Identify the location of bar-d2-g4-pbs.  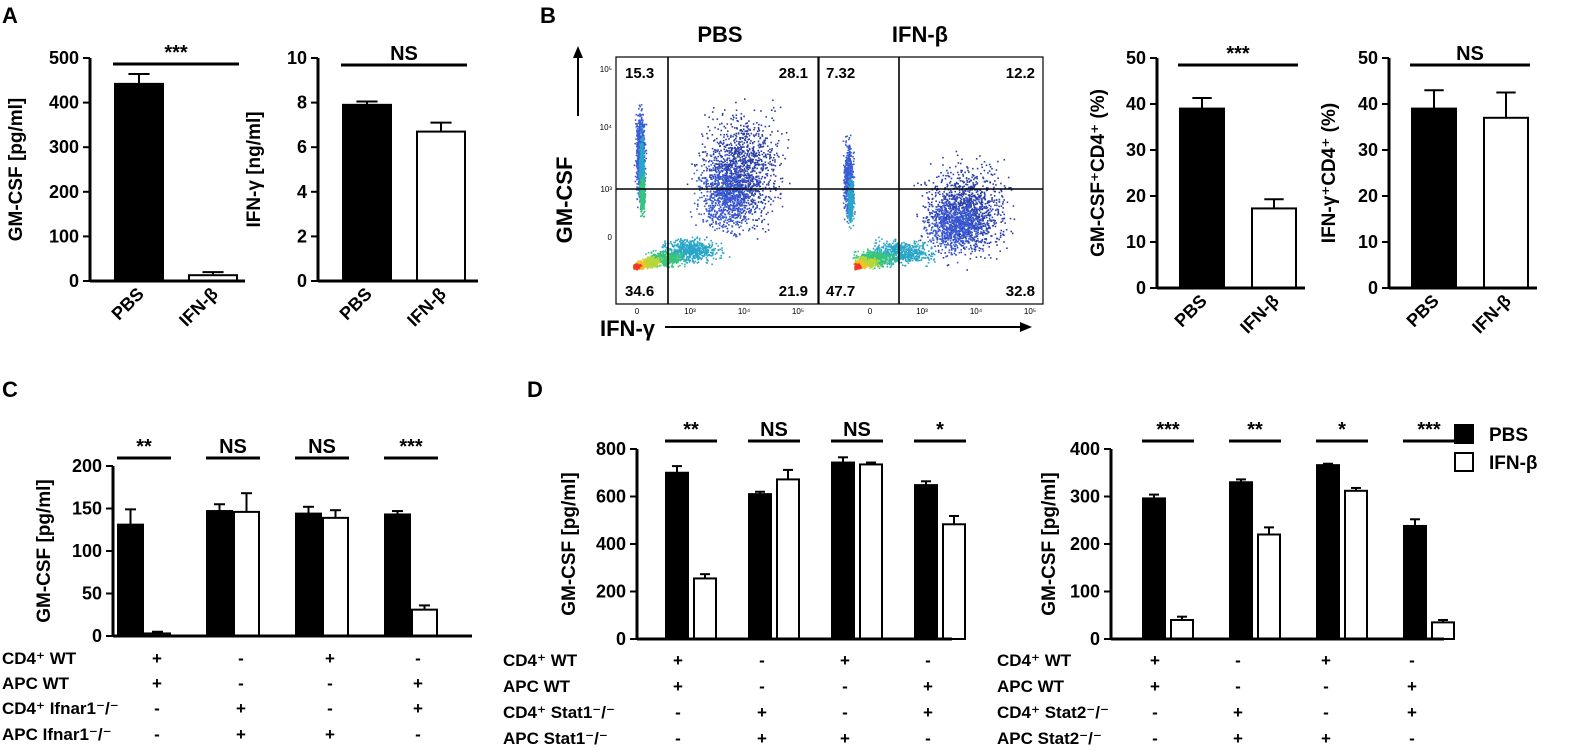
(1415, 582).